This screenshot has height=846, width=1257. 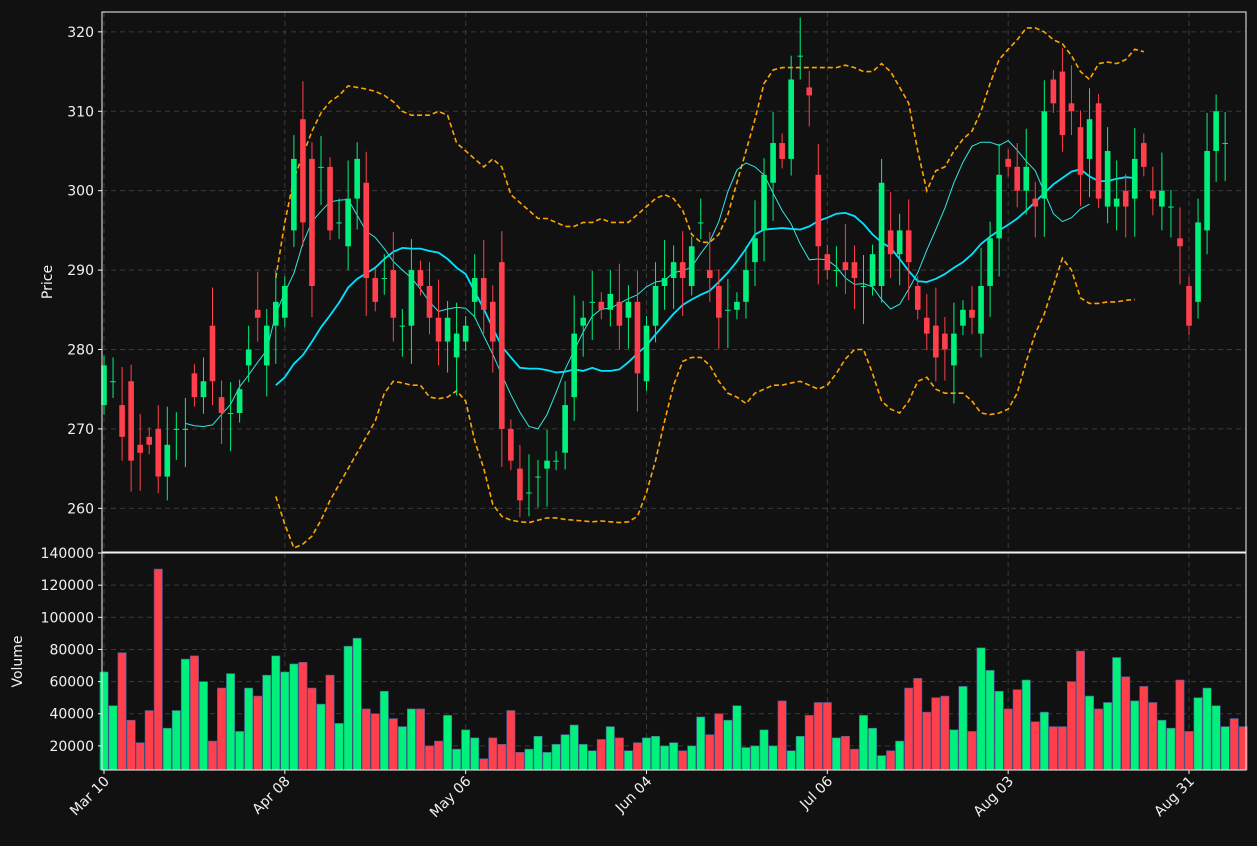 I want to click on volume-y-label: Volume, so click(x=18, y=661).